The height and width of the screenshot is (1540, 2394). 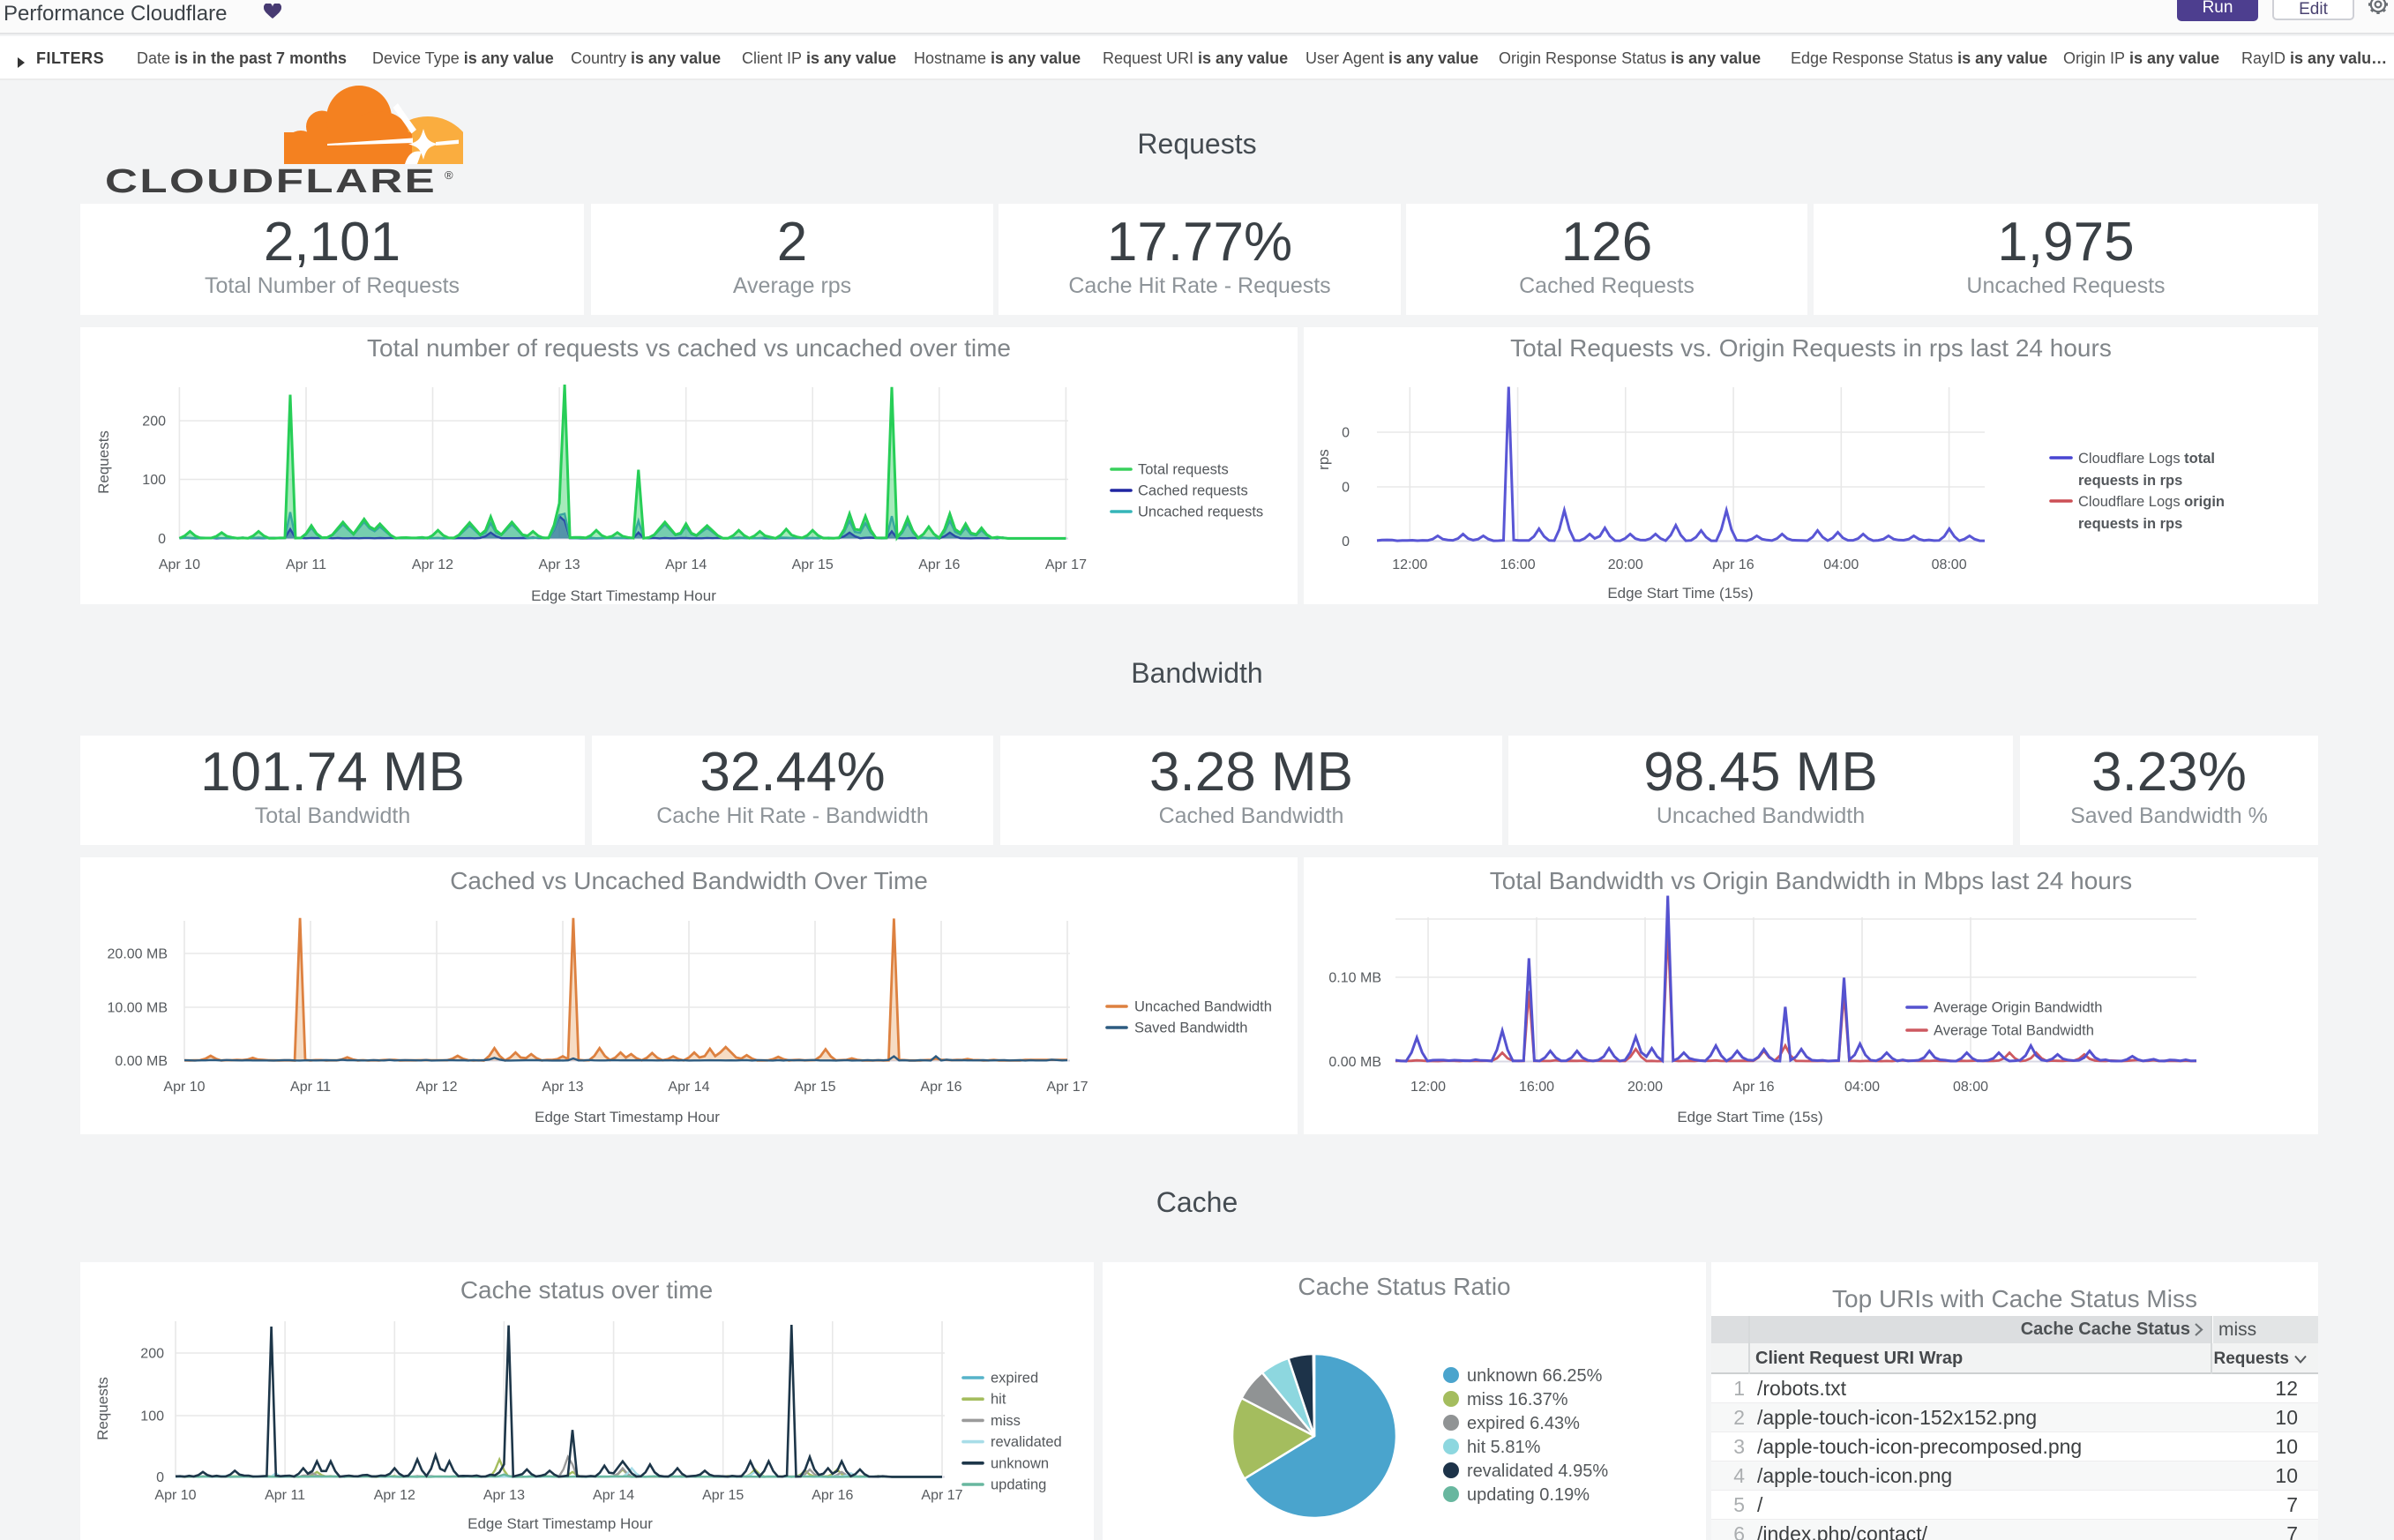 I want to click on svg-text: rps, so click(x=1323, y=459).